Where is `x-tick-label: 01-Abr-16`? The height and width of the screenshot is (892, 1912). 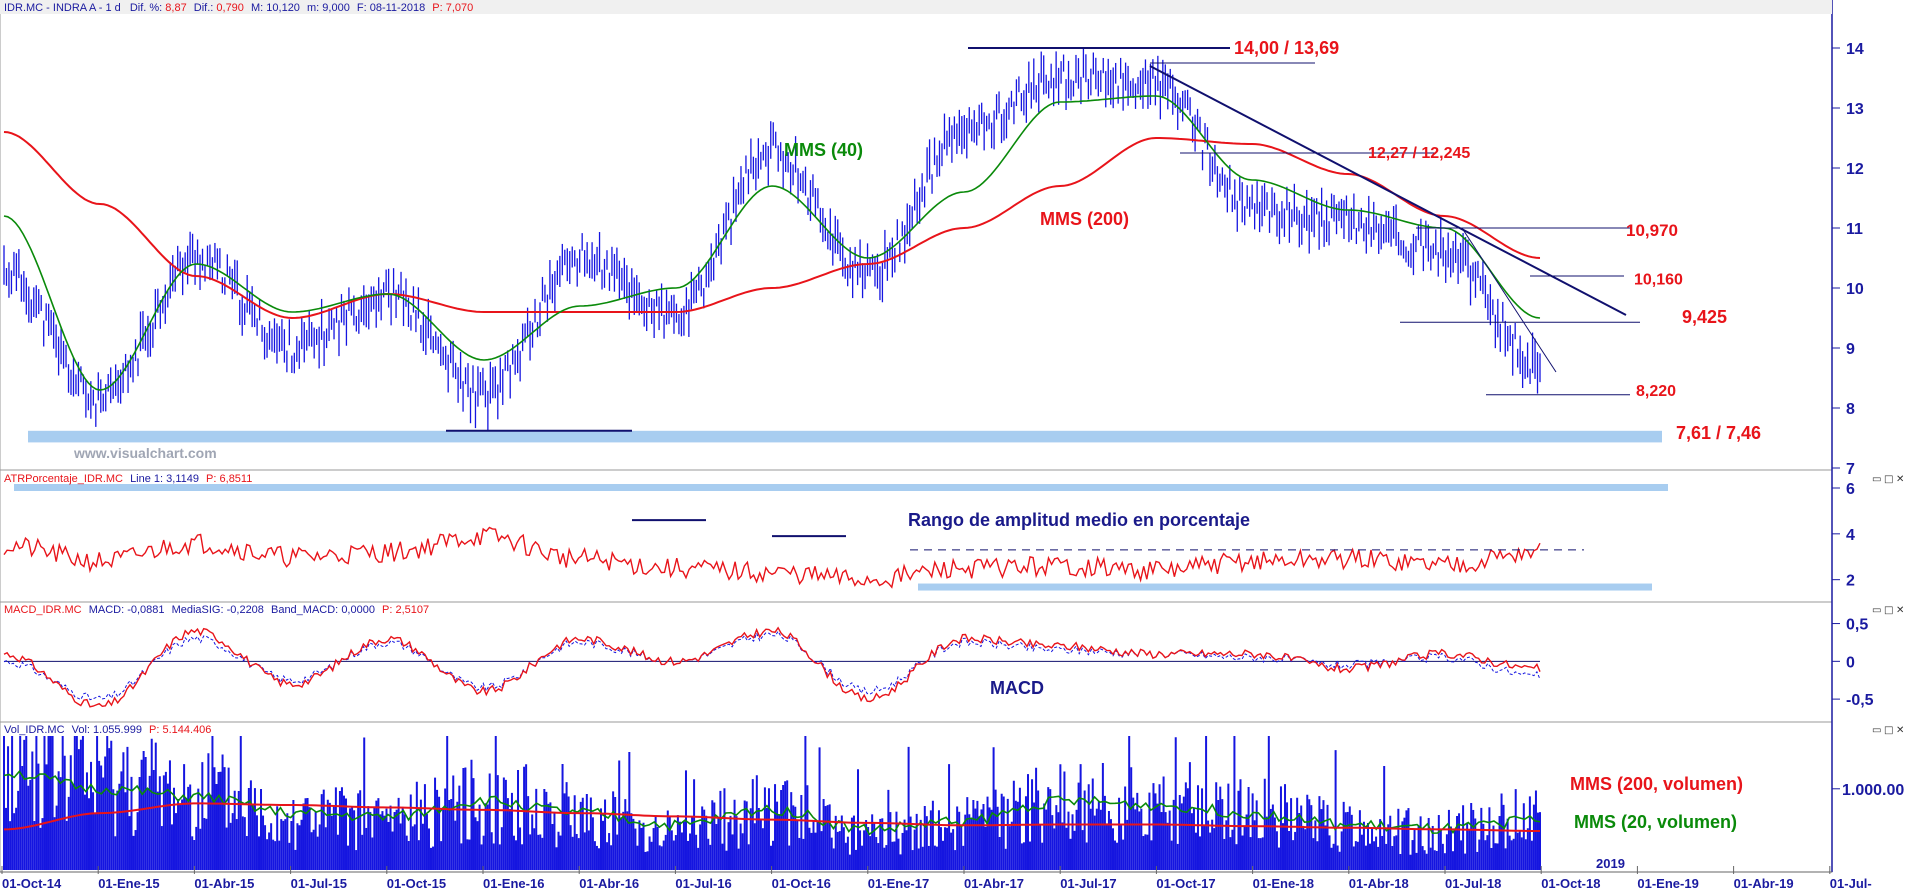 x-tick-label: 01-Abr-16 is located at coordinates (609, 883).